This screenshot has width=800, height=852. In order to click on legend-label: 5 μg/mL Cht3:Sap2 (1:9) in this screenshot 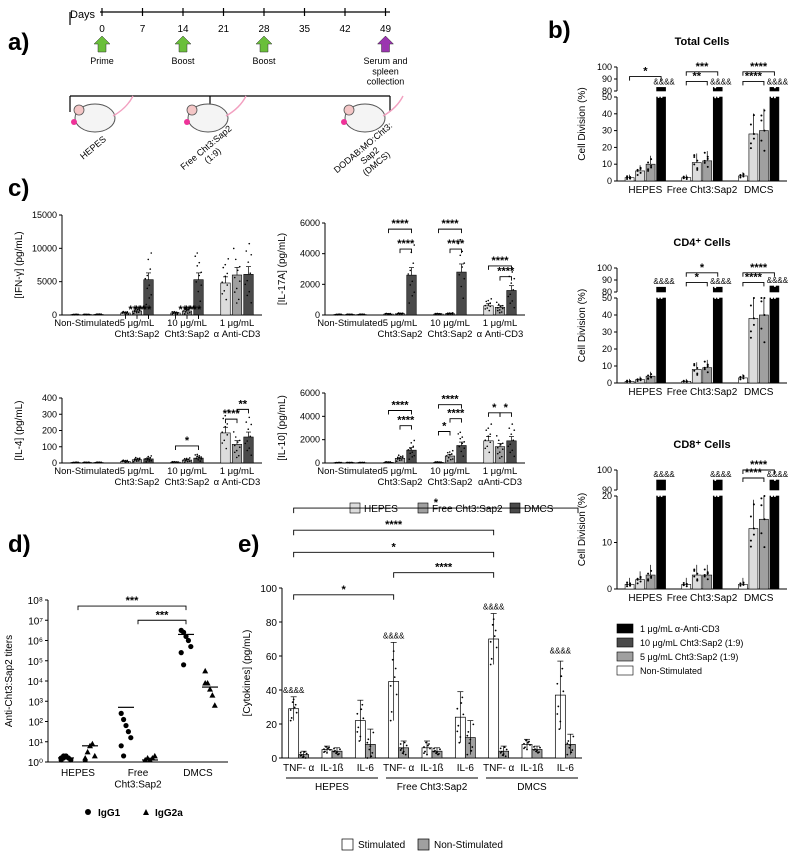, I will do `click(689, 657)`.